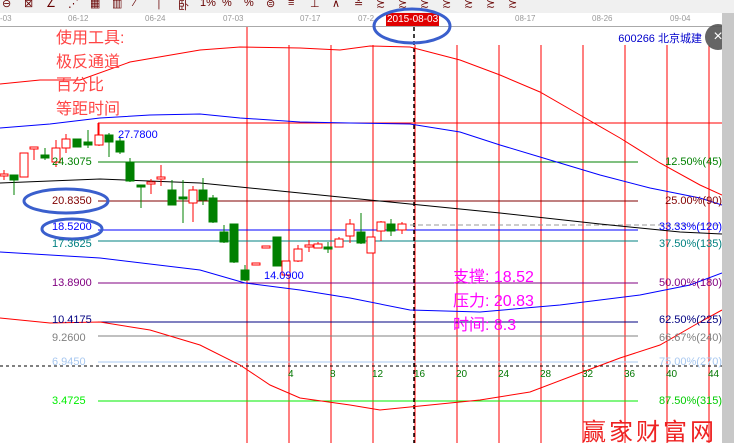 This screenshot has width=734, height=447. I want to click on fib-price-label: 24.3075, so click(72, 162).